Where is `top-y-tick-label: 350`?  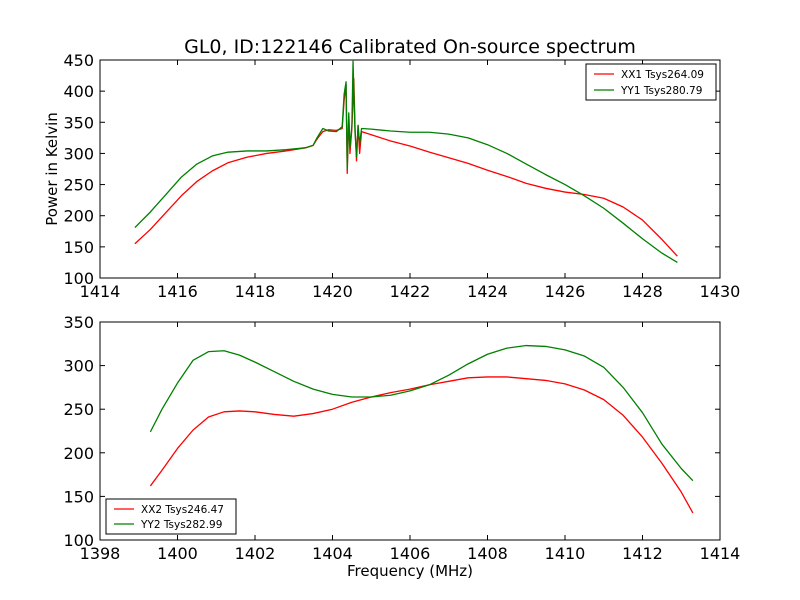 top-y-tick-label: 350 is located at coordinates (78, 122).